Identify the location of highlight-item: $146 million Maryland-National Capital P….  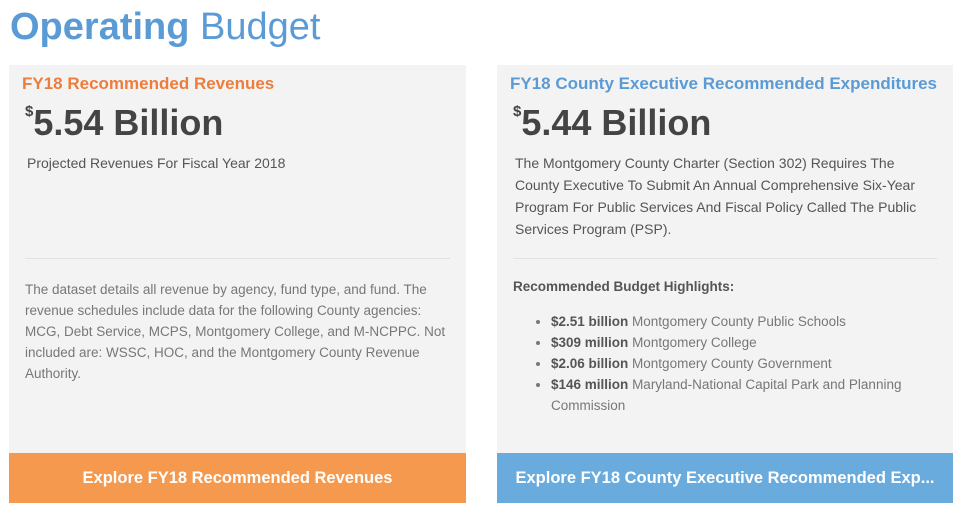
(755, 395).